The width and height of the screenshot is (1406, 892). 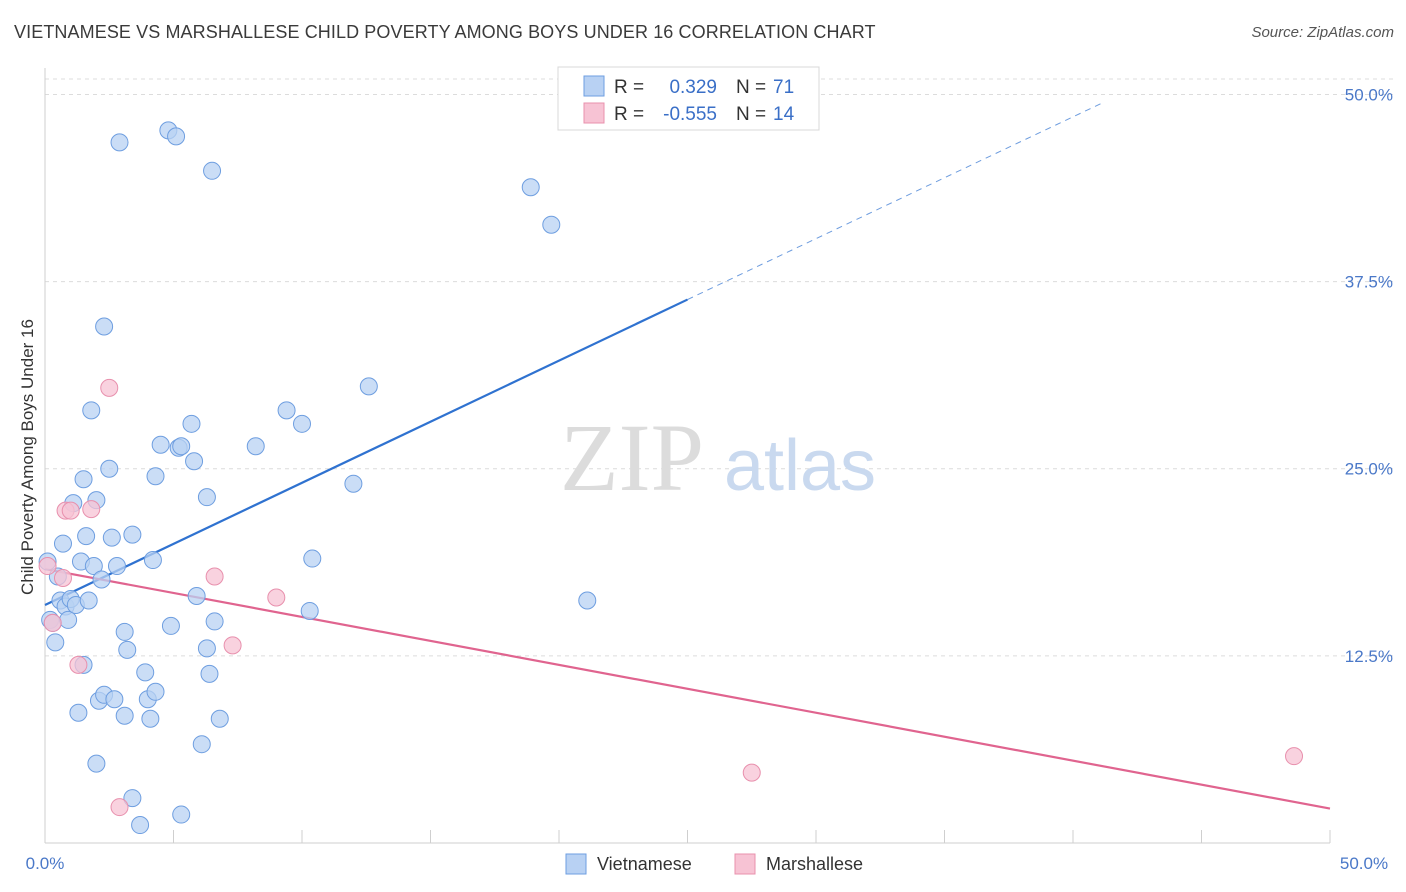 What do you see at coordinates (751, 87) in the screenshot?
I see `legend-n-label-vietnamese: N =` at bounding box center [751, 87].